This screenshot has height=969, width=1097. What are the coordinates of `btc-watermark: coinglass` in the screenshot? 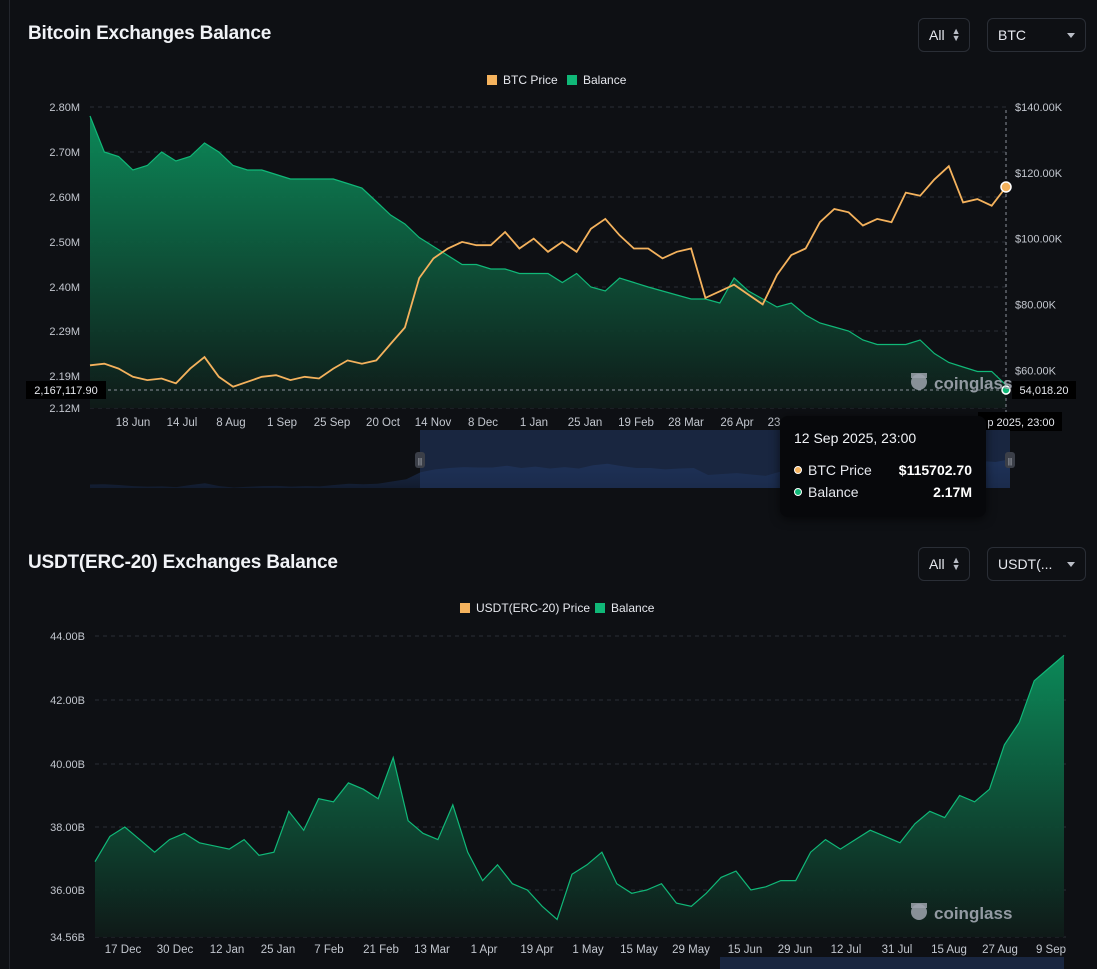 It's located at (973, 383).